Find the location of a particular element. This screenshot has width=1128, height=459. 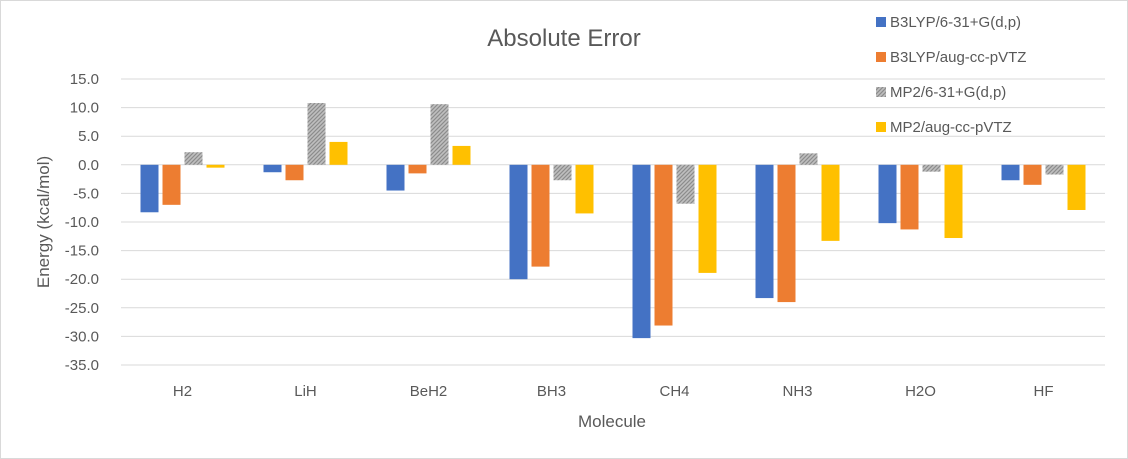

x-tick-label: NH3 is located at coordinates (797, 391).